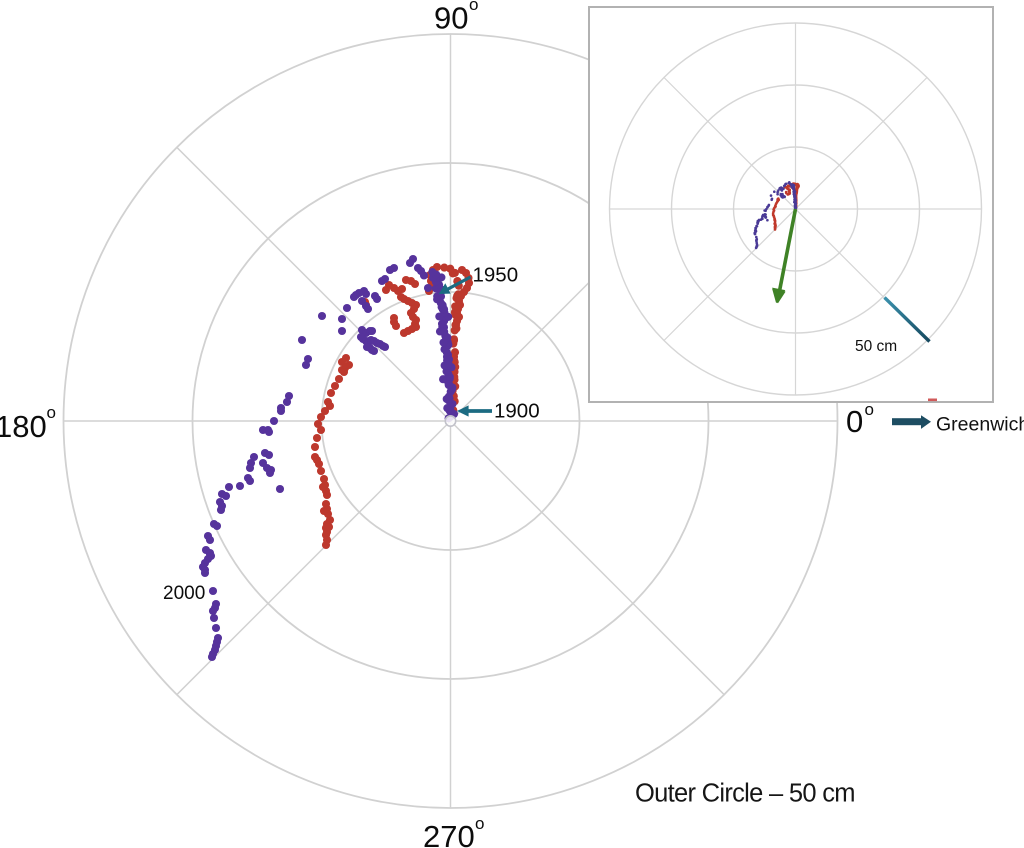 The height and width of the screenshot is (848, 1024). What do you see at coordinates (451, 18) in the screenshot?
I see `svg-text: 90` at bounding box center [451, 18].